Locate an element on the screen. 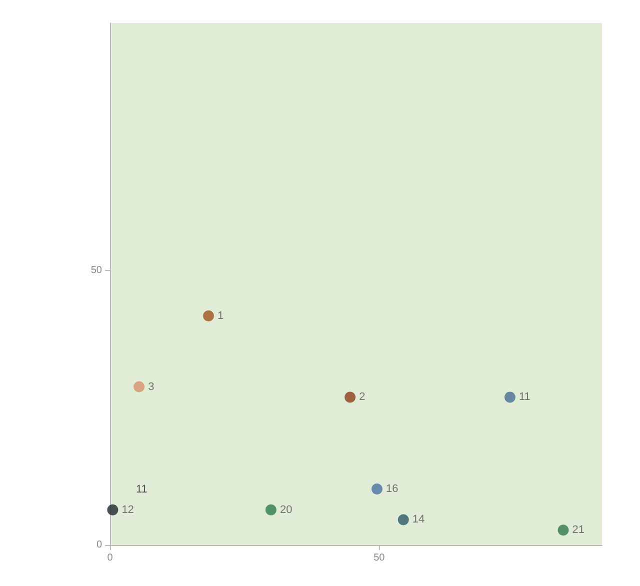  annotation: 21 is located at coordinates (578, 530).